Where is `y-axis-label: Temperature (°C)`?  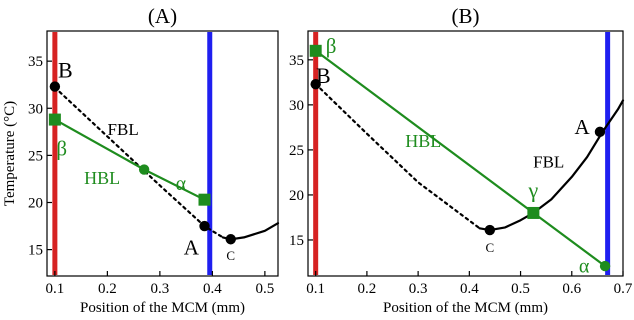
y-axis-label: Temperature (°C) is located at coordinates (10, 153).